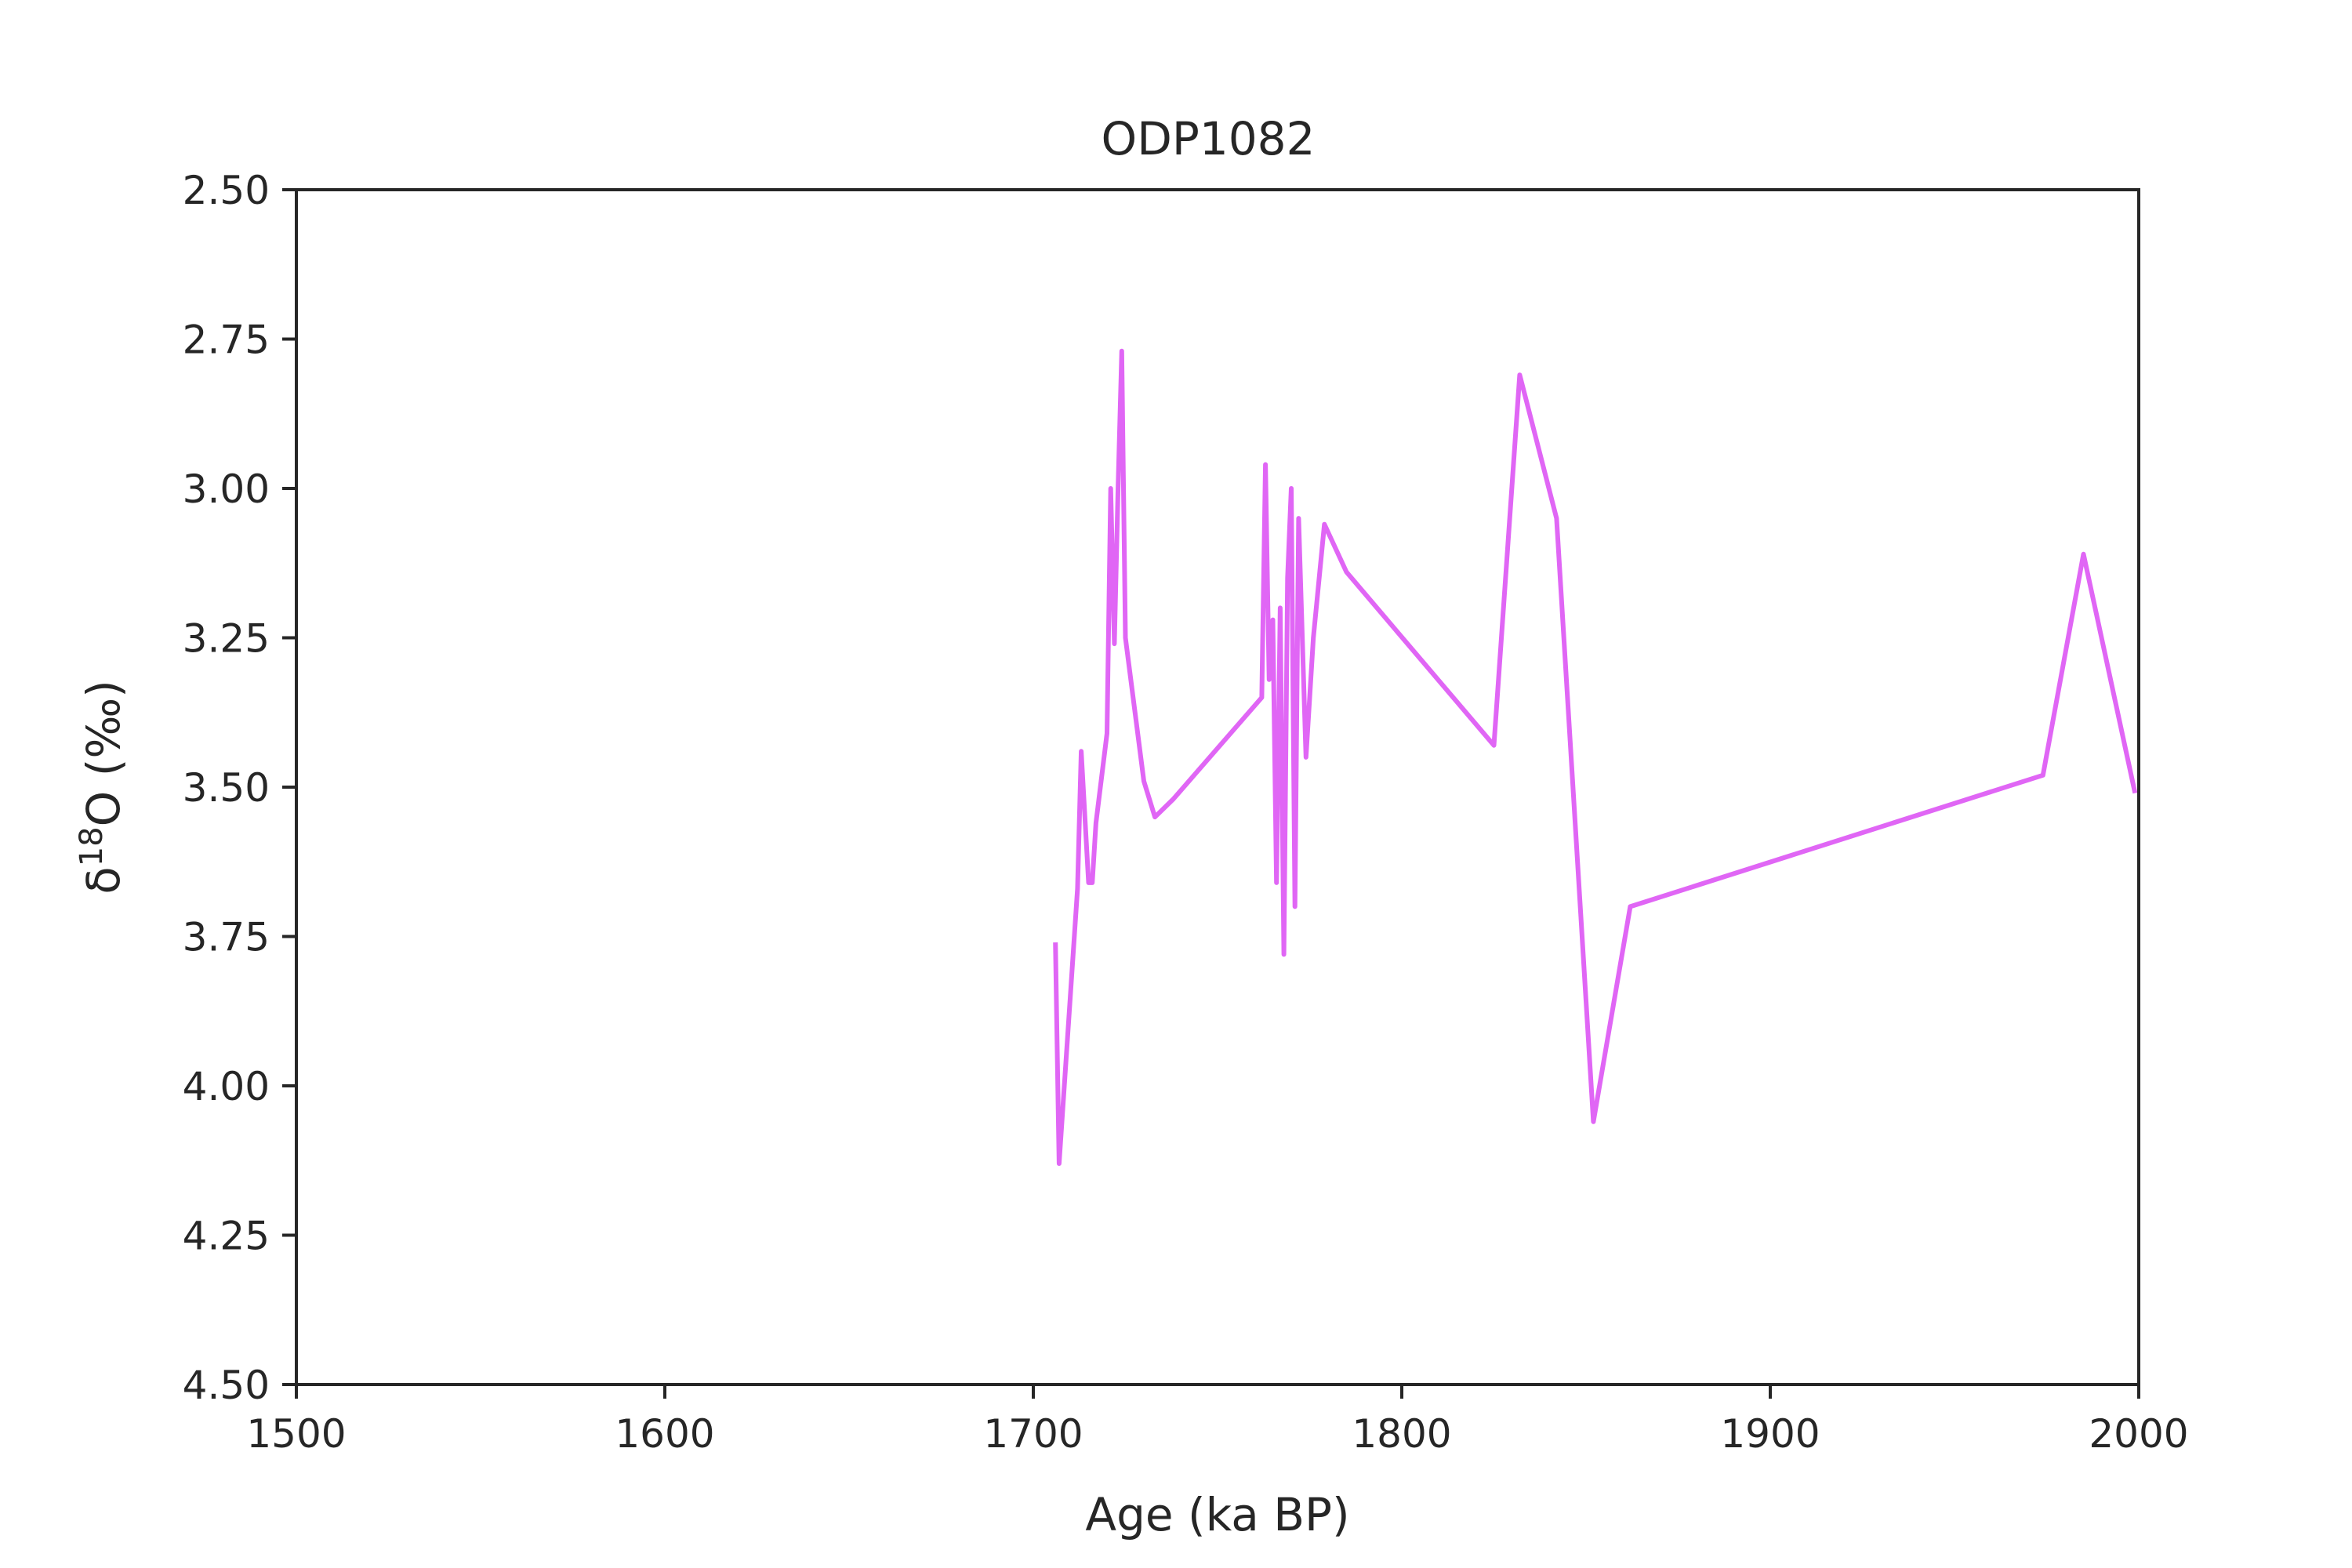 Image resolution: width=2352 pixels, height=1568 pixels. I want to click on x-axis-ticks: 1500 1600 1700 1800 1900 2000, so click(1217, 1421).